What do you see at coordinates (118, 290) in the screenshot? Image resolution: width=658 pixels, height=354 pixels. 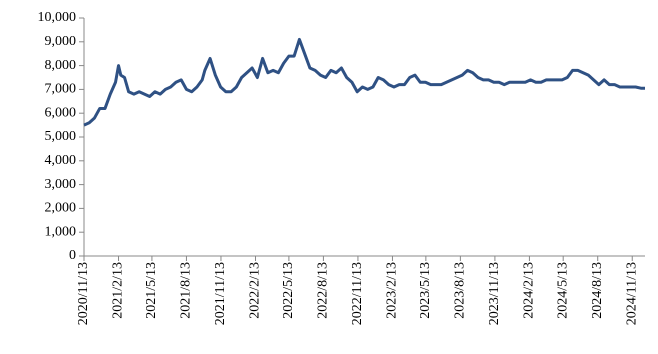 I see `x-tick-label: 2021/2/13` at bounding box center [118, 290].